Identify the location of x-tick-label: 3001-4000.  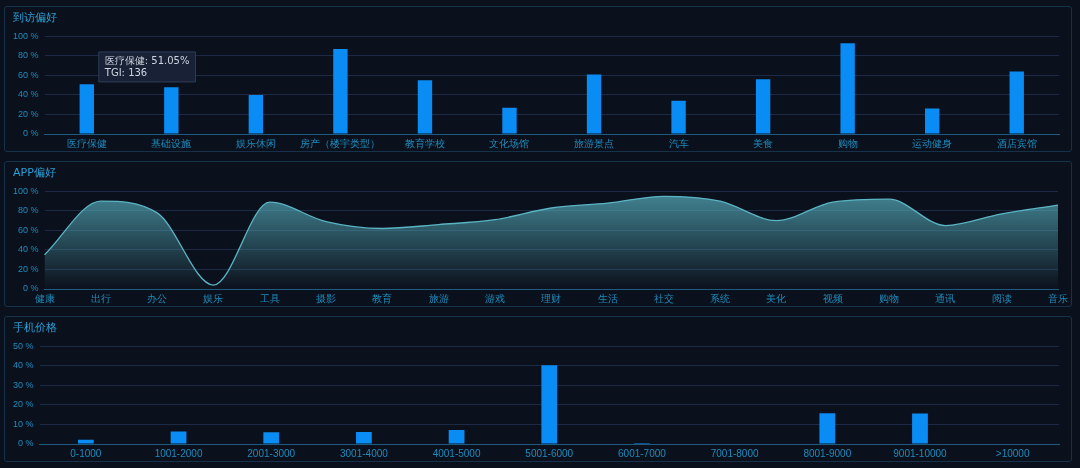
(364, 453).